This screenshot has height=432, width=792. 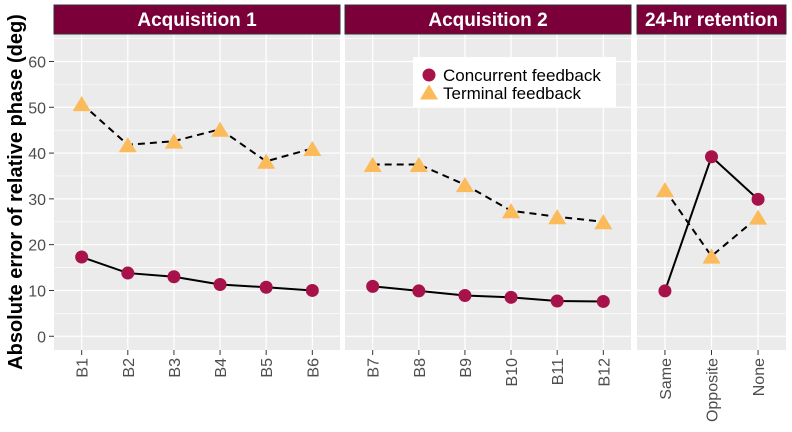 I want to click on legend-label-terminal: Terminal feedback, so click(x=512, y=93).